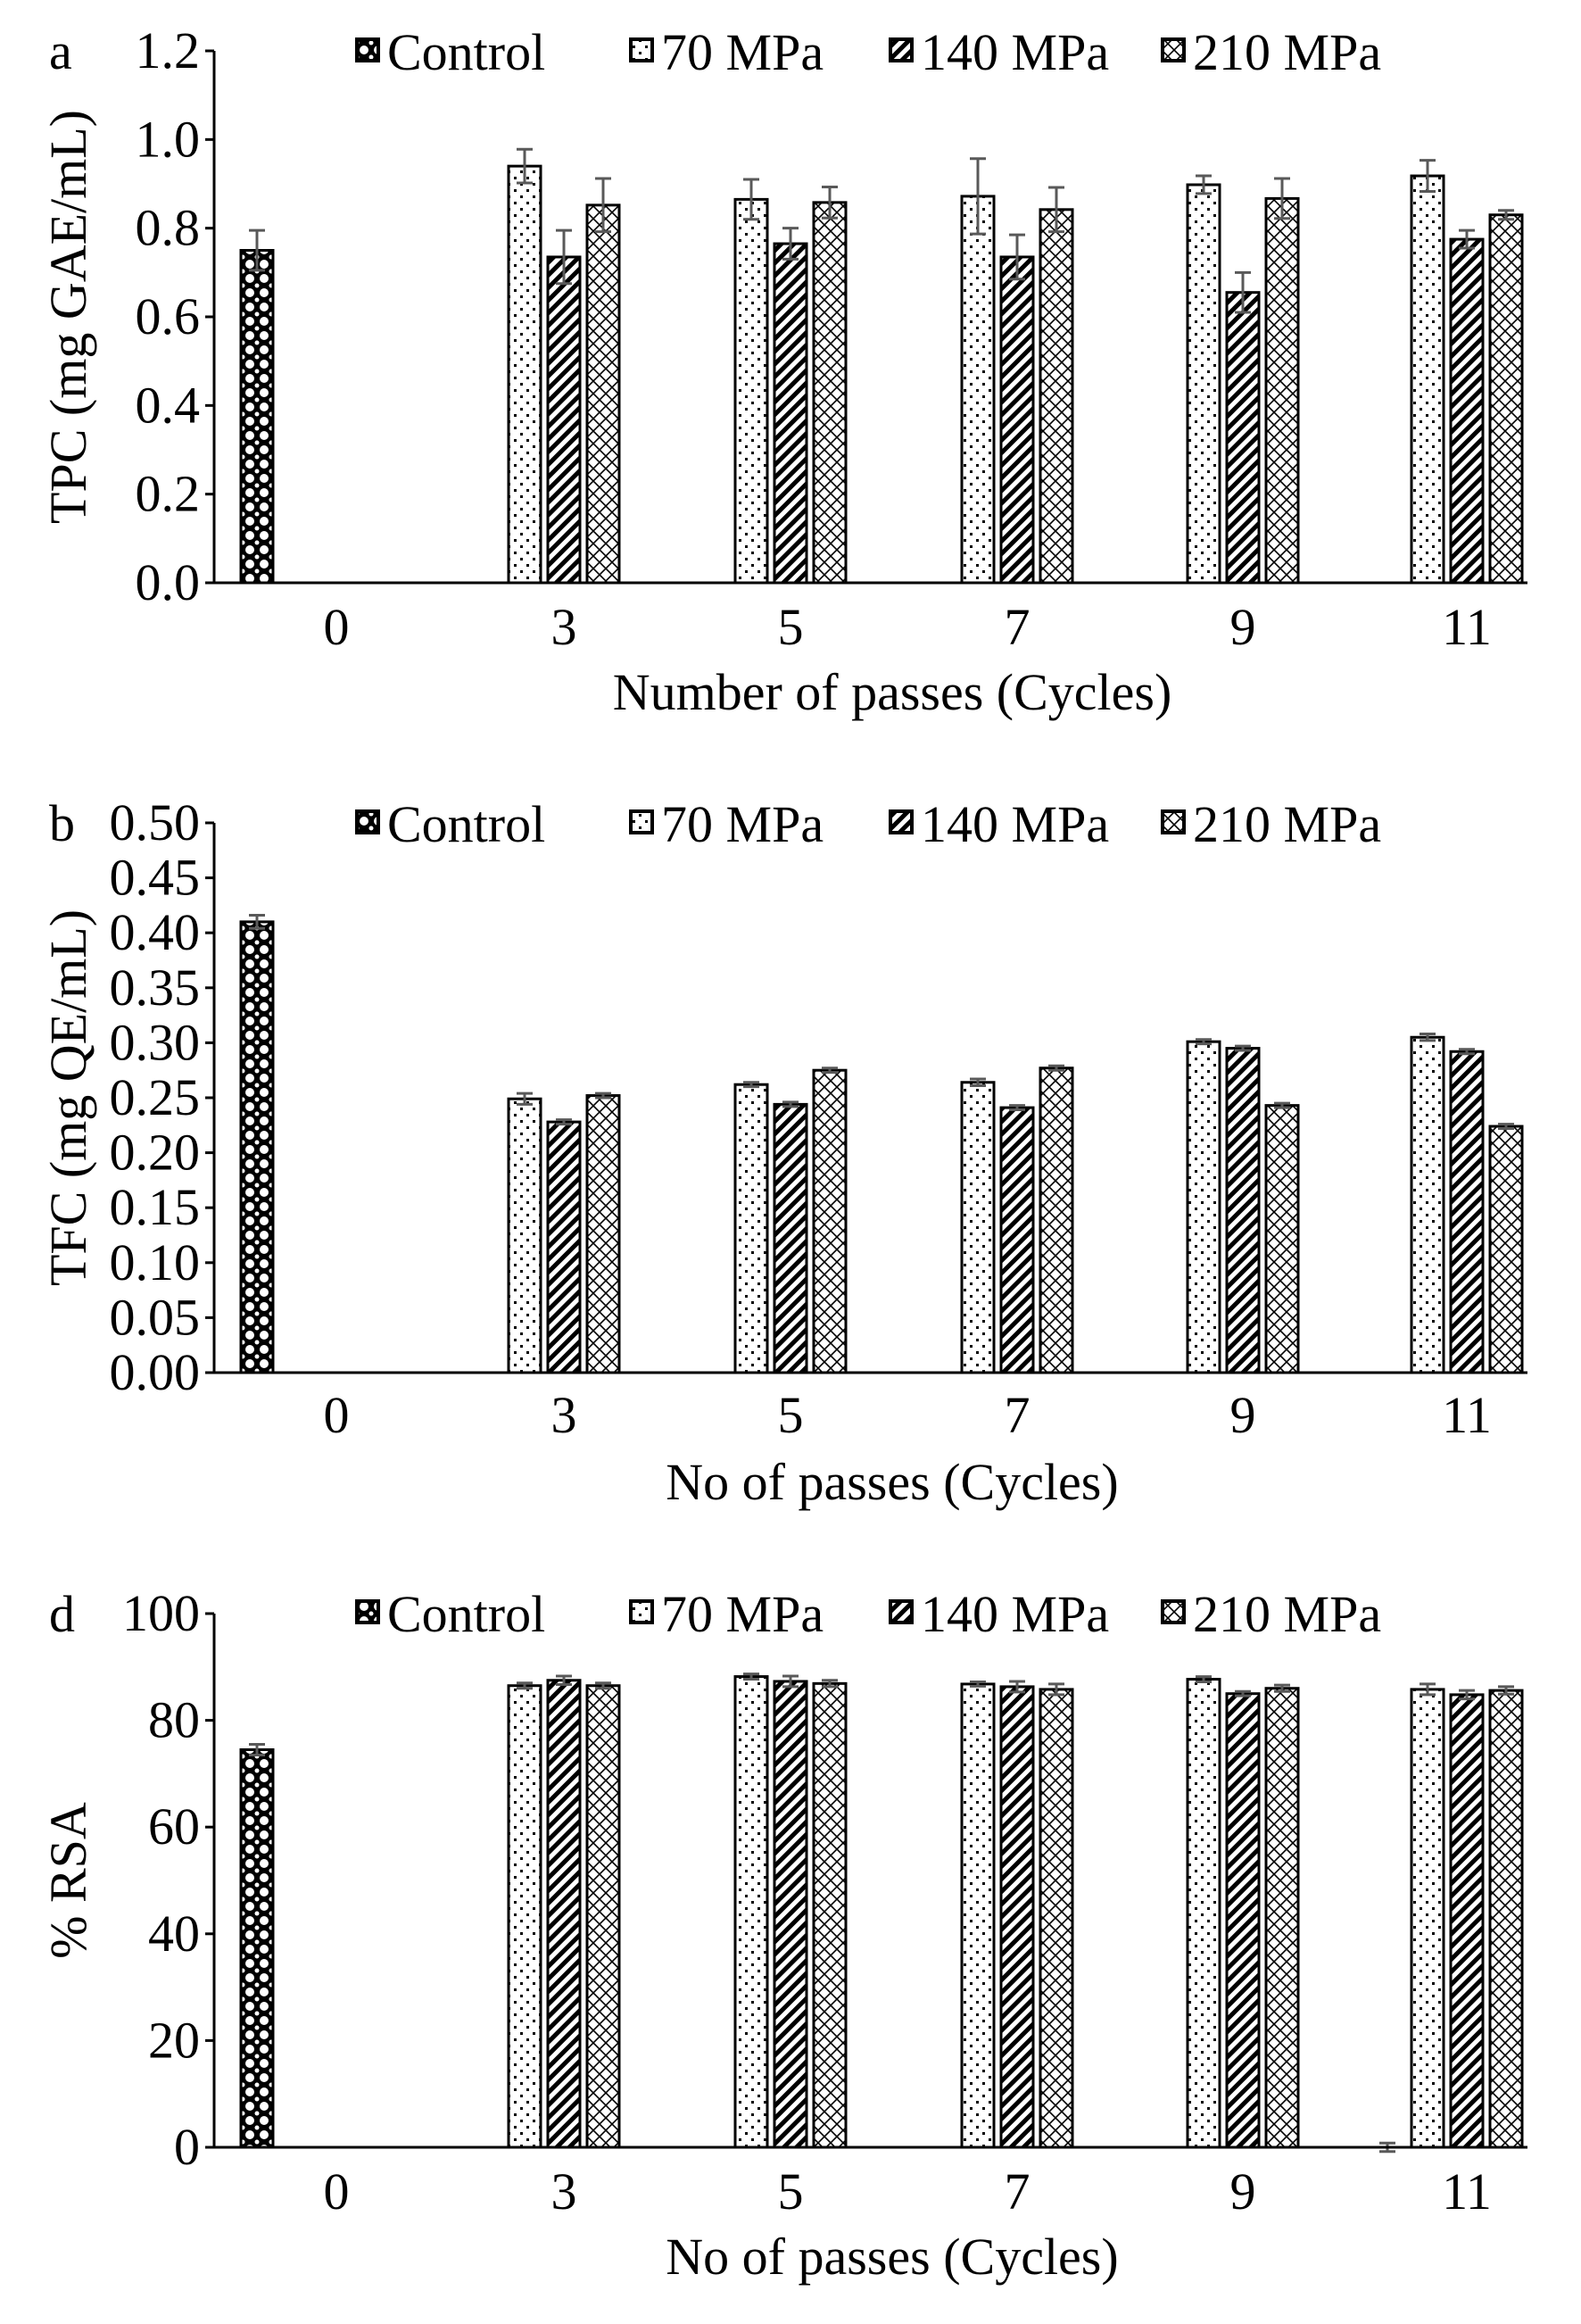 The height and width of the screenshot is (2324, 1581). Describe the element at coordinates (155, 988) in the screenshot. I see `y-tick-label: 0.35` at that location.